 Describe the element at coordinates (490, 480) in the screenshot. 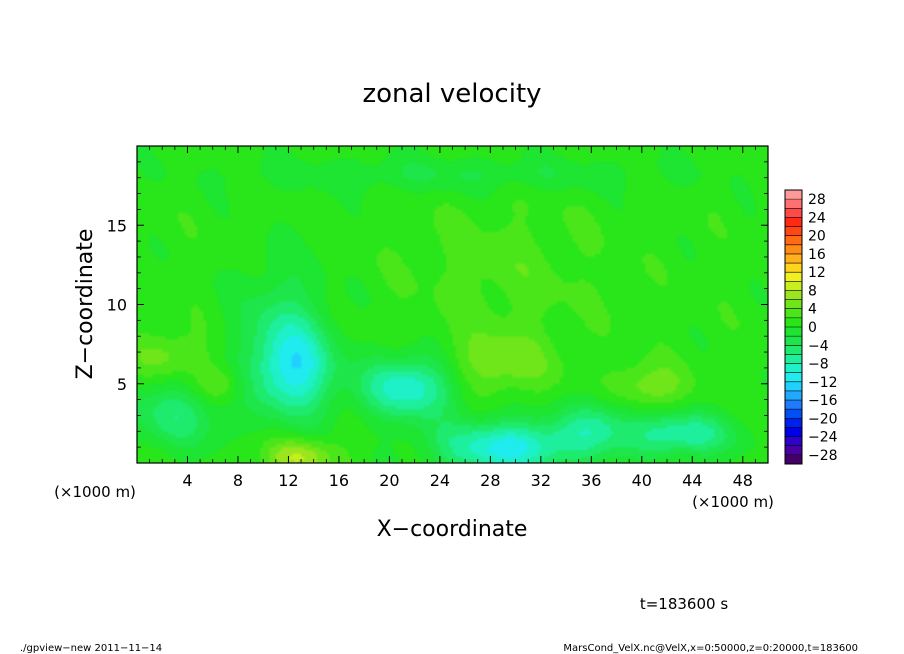

I see `x-tick-label: 28` at that location.